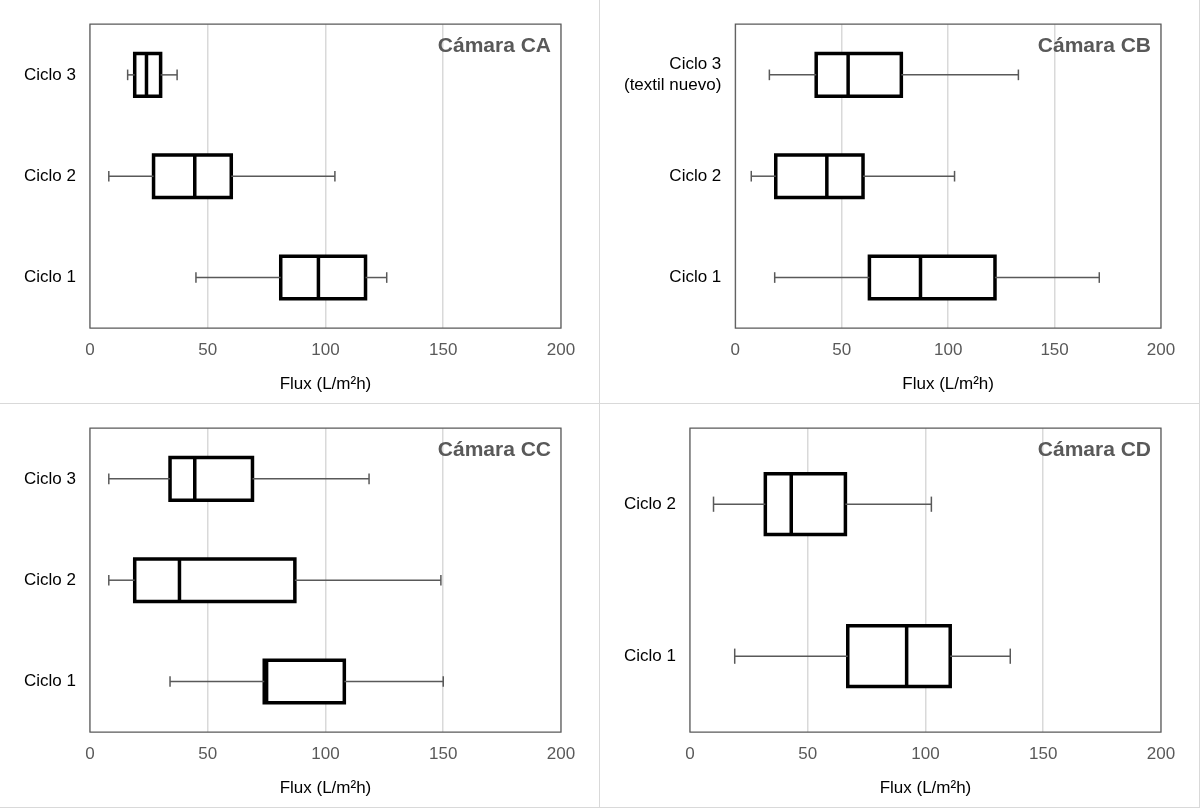 This screenshot has height=809, width=1201. What do you see at coordinates (1094, 45) in the screenshot?
I see `chart-title: Cámara CB` at bounding box center [1094, 45].